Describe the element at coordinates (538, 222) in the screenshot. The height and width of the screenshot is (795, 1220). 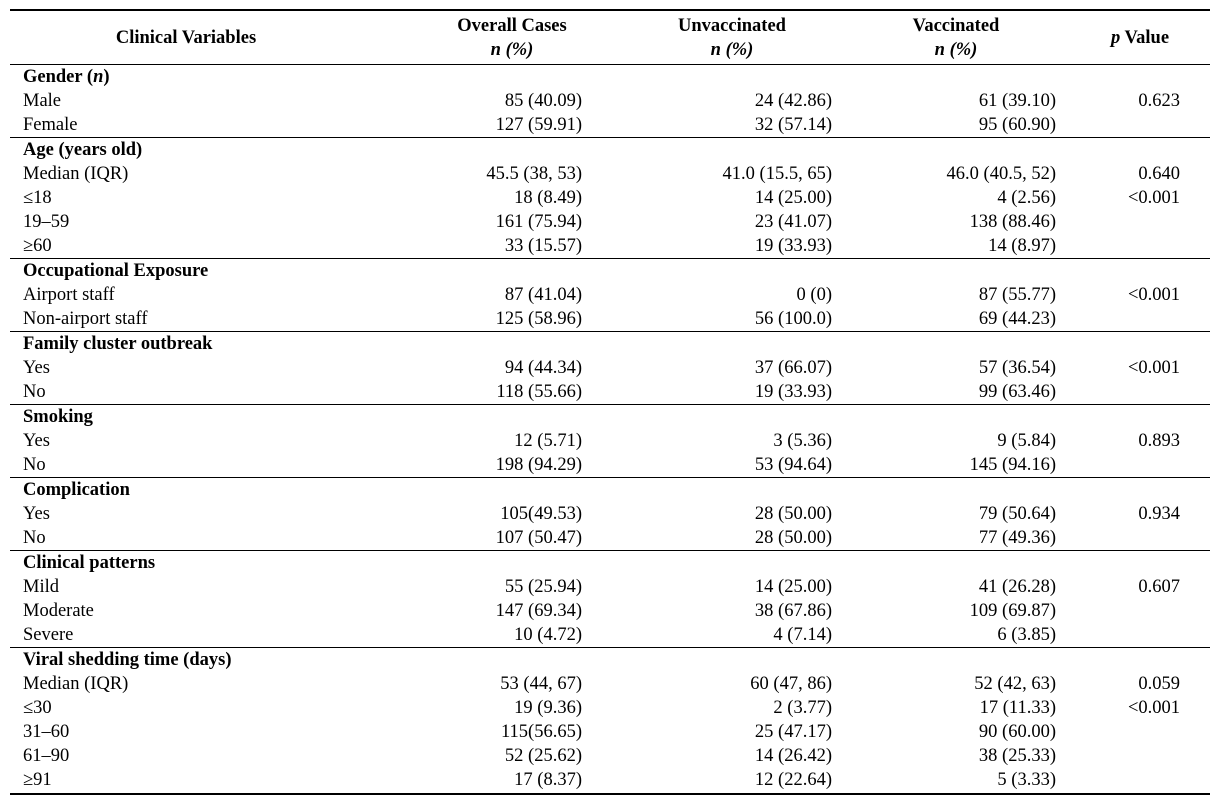
I see `cell-overall: 161 (75.94)` at that location.